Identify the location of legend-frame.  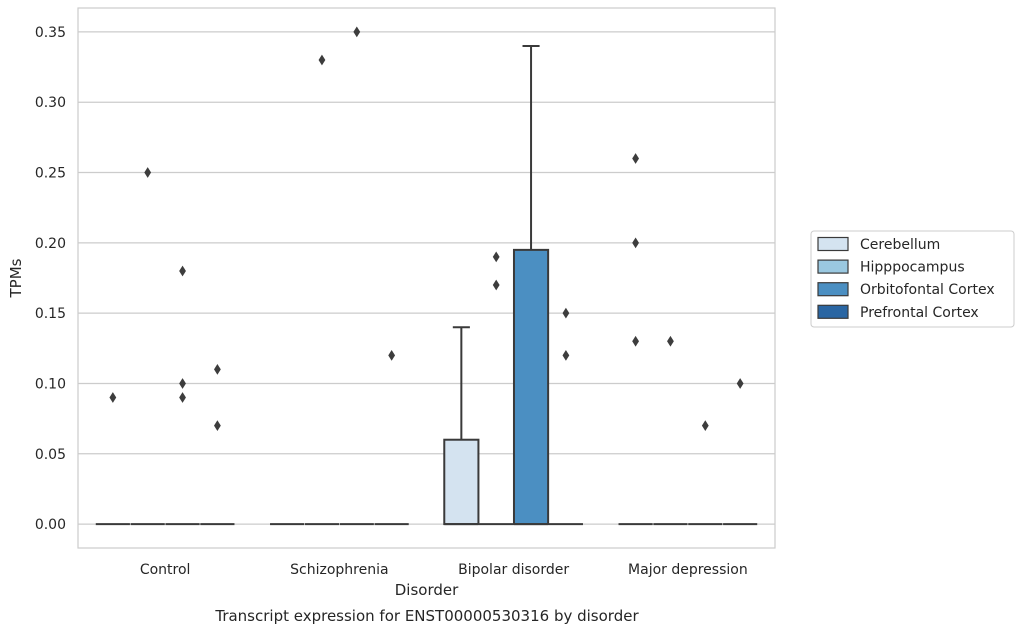
(912, 279).